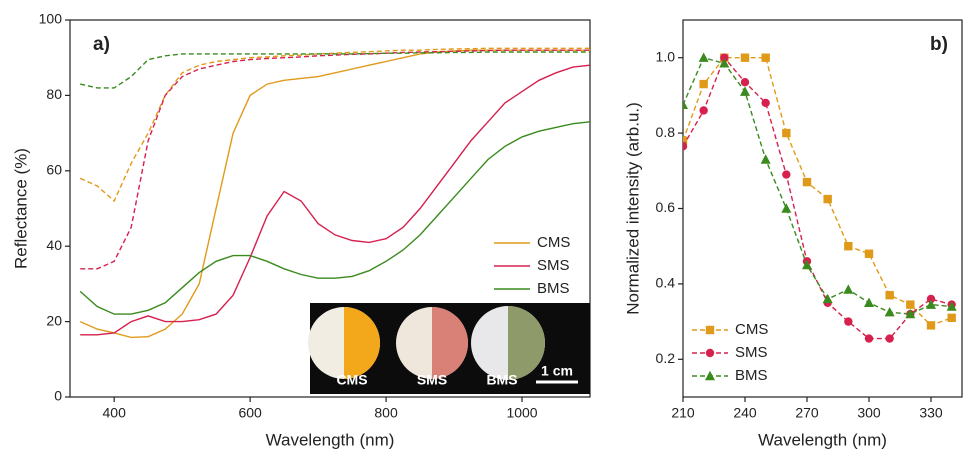  Describe the element at coordinates (501, 380) in the screenshot. I see `inset-label: BMS` at that location.